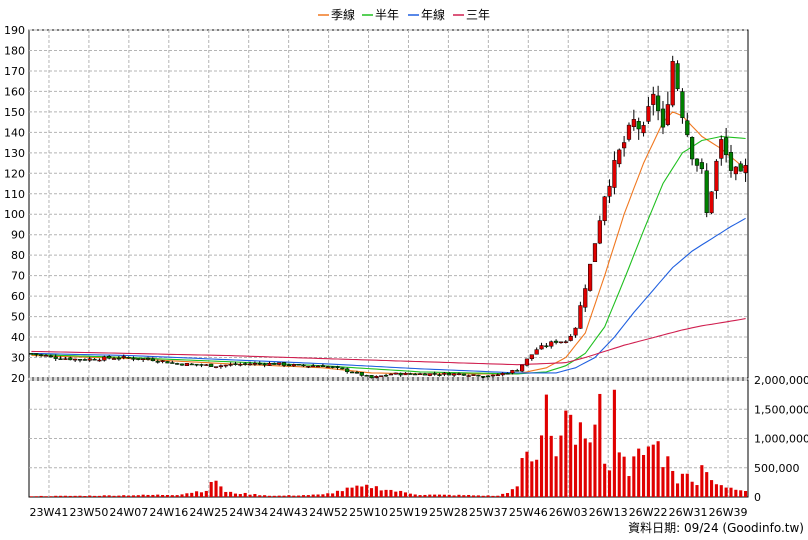 Image resolution: width=808 pixels, height=540 pixels. Describe the element at coordinates (528, 512) in the screenshot. I see `x-tick-label: 25W46` at that location.